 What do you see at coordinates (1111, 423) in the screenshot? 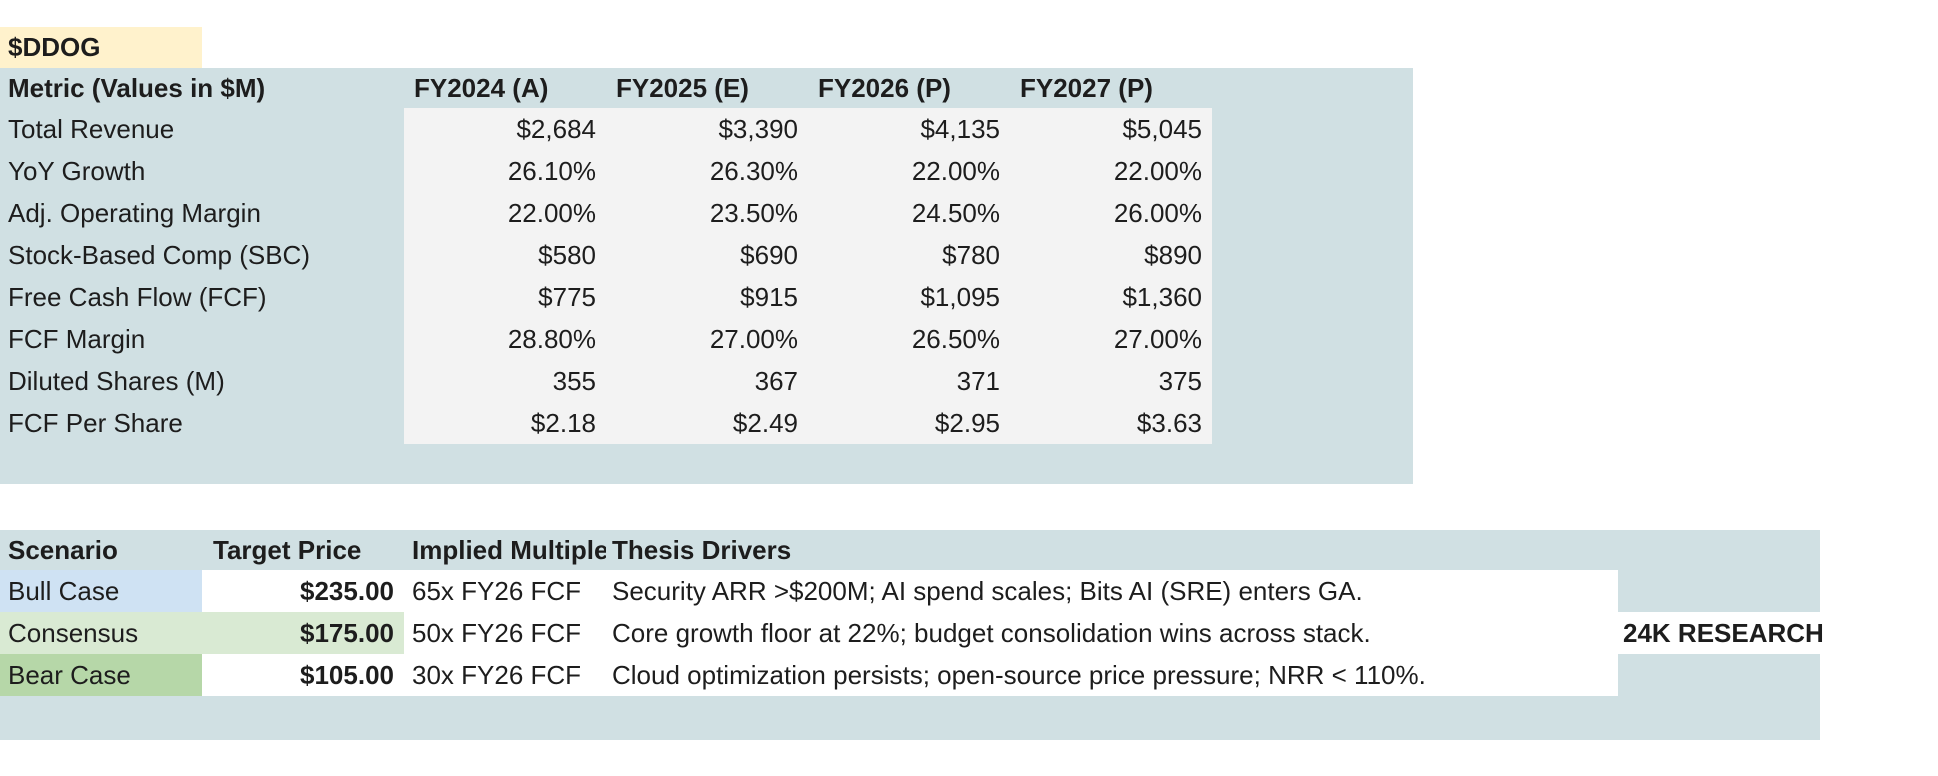
I see `metric-value: $3.63` at bounding box center [1111, 423].